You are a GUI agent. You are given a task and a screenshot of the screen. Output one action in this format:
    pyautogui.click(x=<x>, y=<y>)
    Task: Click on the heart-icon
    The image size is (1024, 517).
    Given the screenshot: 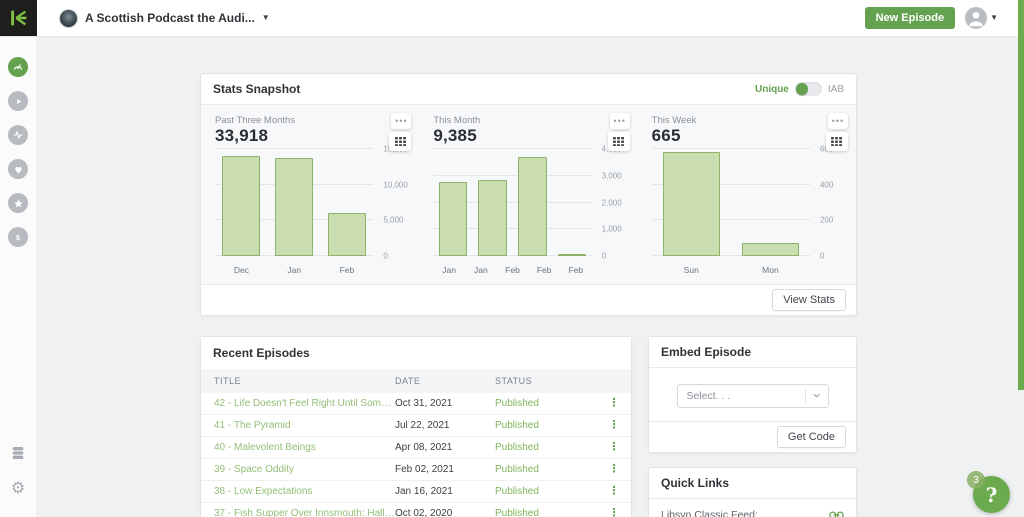 What is the action you would take?
    pyautogui.click(x=18, y=169)
    